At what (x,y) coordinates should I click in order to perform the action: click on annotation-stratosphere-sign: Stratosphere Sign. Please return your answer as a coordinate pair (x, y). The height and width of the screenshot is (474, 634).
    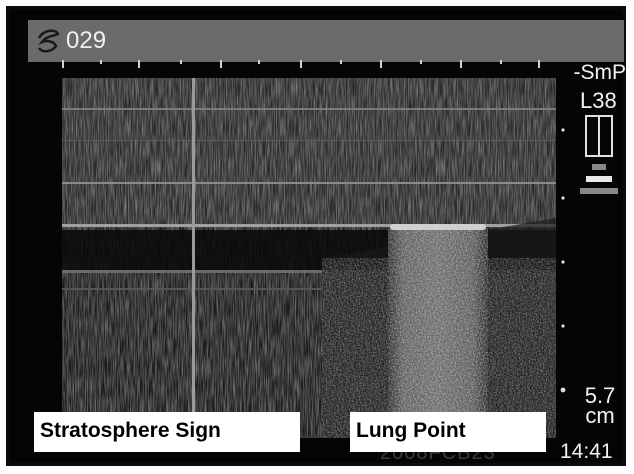
    Looking at the image, I should click on (167, 432).